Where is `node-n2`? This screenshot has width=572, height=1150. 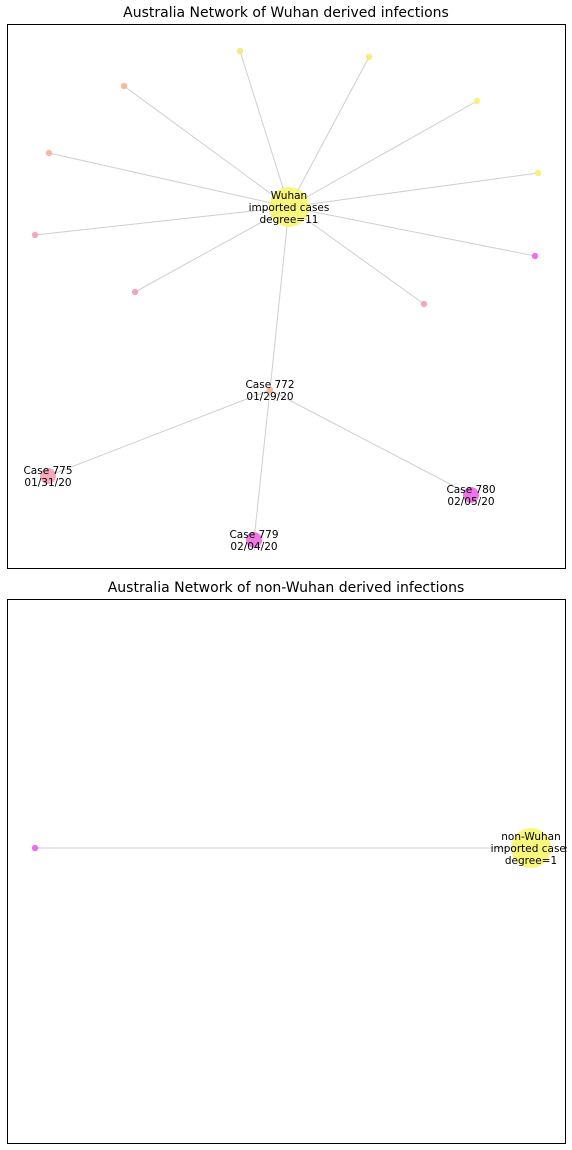
node-n2 is located at coordinates (369, 57).